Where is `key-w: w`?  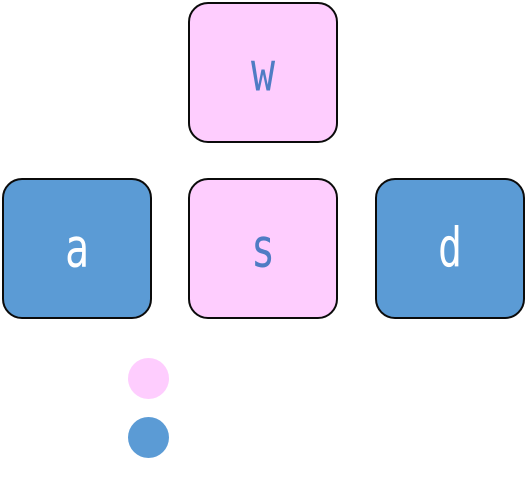 key-w: w is located at coordinates (263, 72).